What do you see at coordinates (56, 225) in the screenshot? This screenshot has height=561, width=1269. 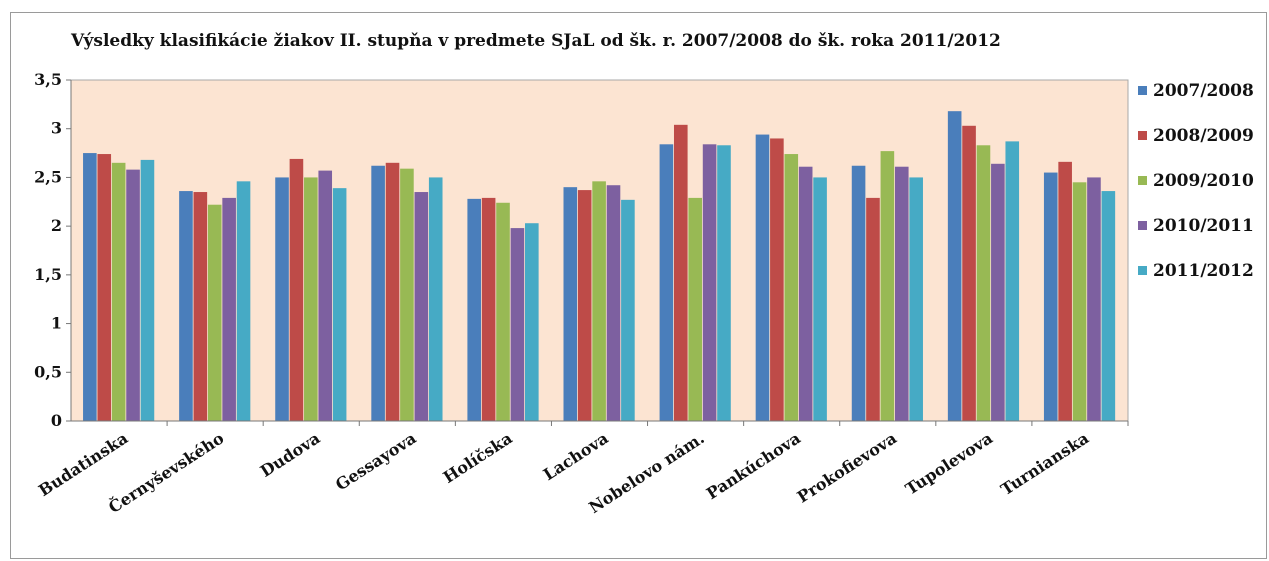 I see `y-tick-label: 2` at bounding box center [56, 225].